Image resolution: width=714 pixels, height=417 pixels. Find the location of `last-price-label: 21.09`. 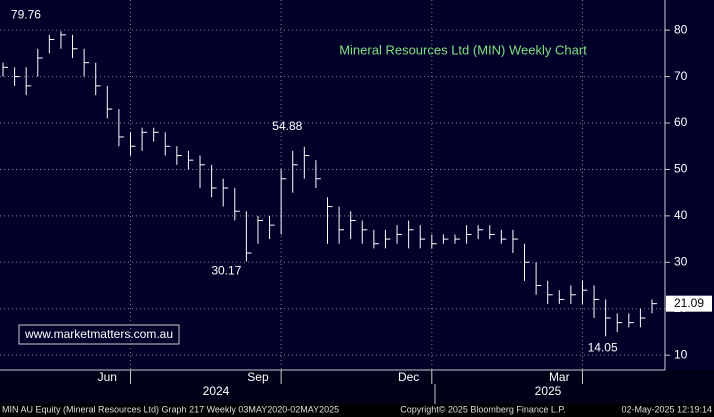

last-price-label: 21.09 is located at coordinates (689, 303).